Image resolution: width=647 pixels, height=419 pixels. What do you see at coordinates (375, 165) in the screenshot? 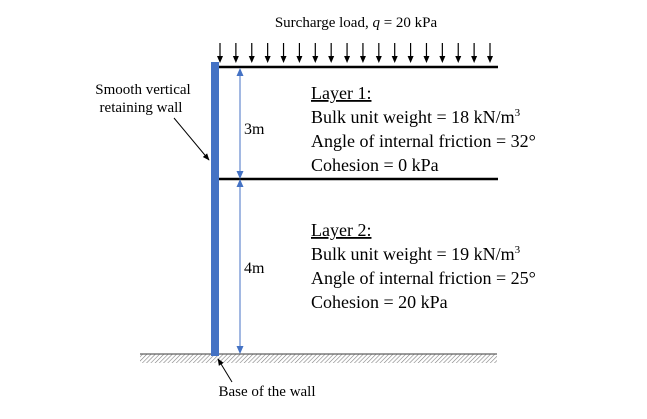
I see `layer1-cohesion: Cohesion = 0 kPa` at bounding box center [375, 165].